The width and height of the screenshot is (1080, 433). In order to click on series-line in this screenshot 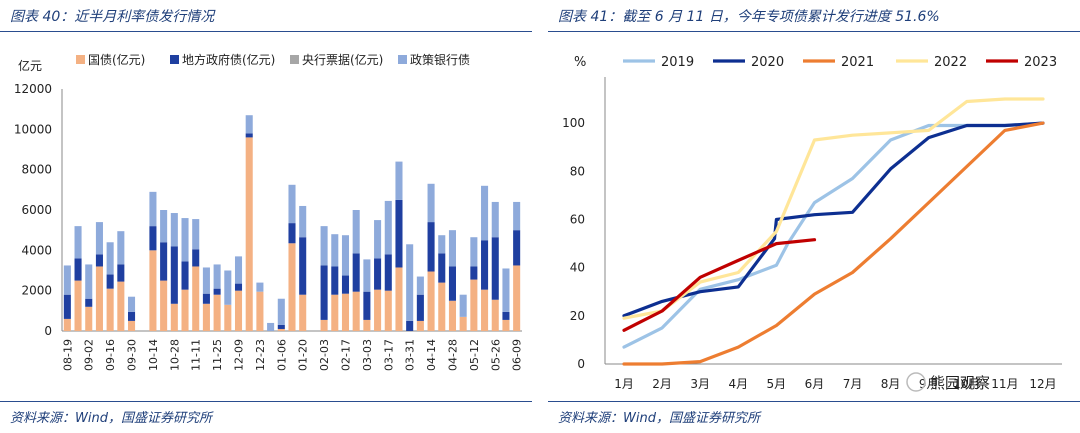, I will do `click(719, 285)`.